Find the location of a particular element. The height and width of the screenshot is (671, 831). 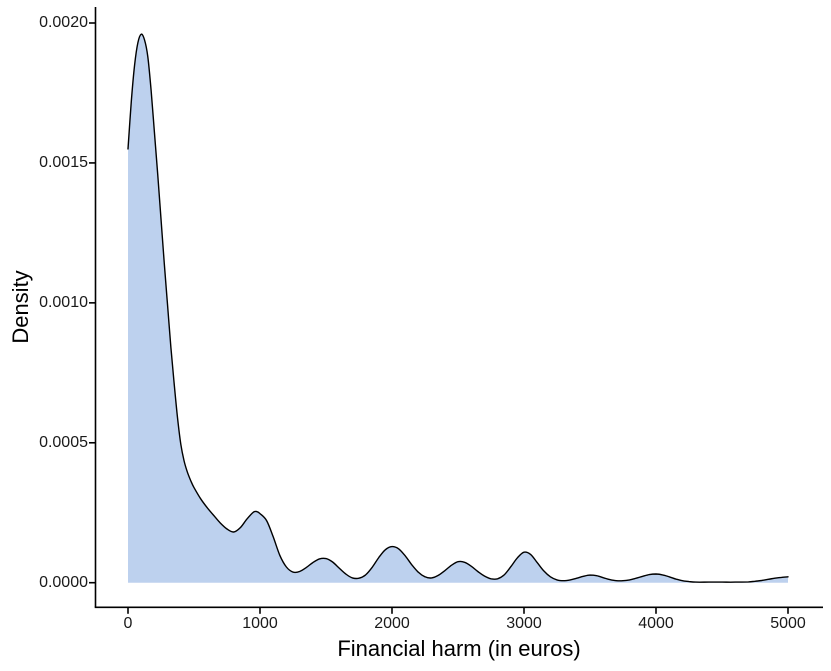

y-tick-label: 0.0005 is located at coordinates (63, 442).